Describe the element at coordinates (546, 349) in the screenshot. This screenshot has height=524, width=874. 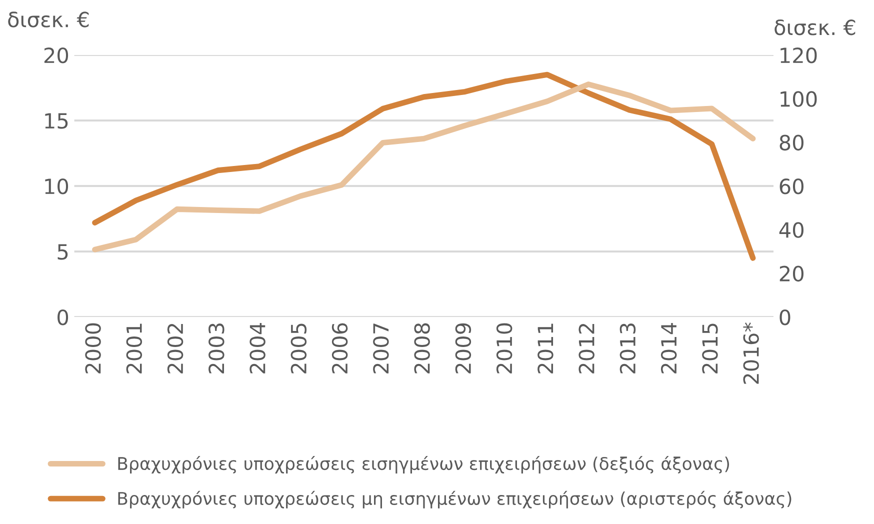
I see `x-tick-label: 2011` at that location.